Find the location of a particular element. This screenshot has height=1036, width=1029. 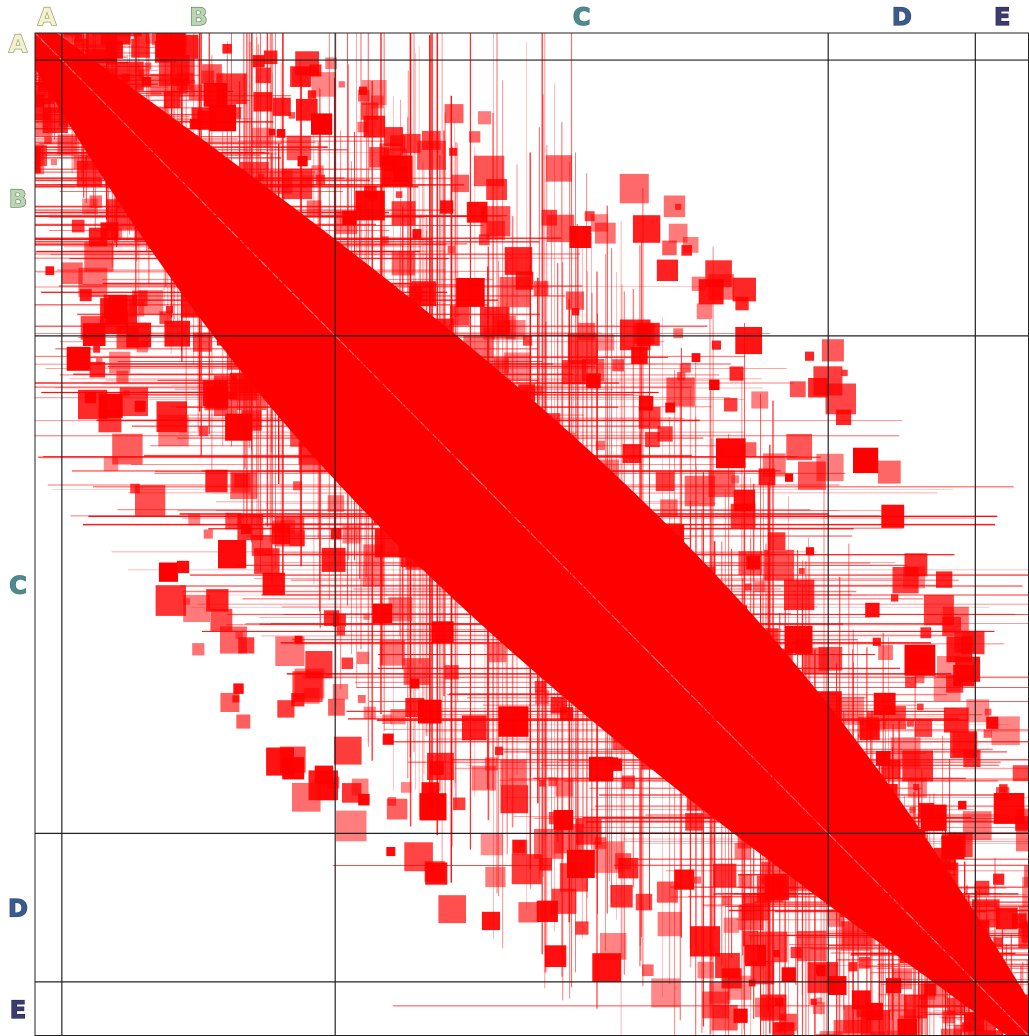

row-group-label: D is located at coordinates (18, 909).